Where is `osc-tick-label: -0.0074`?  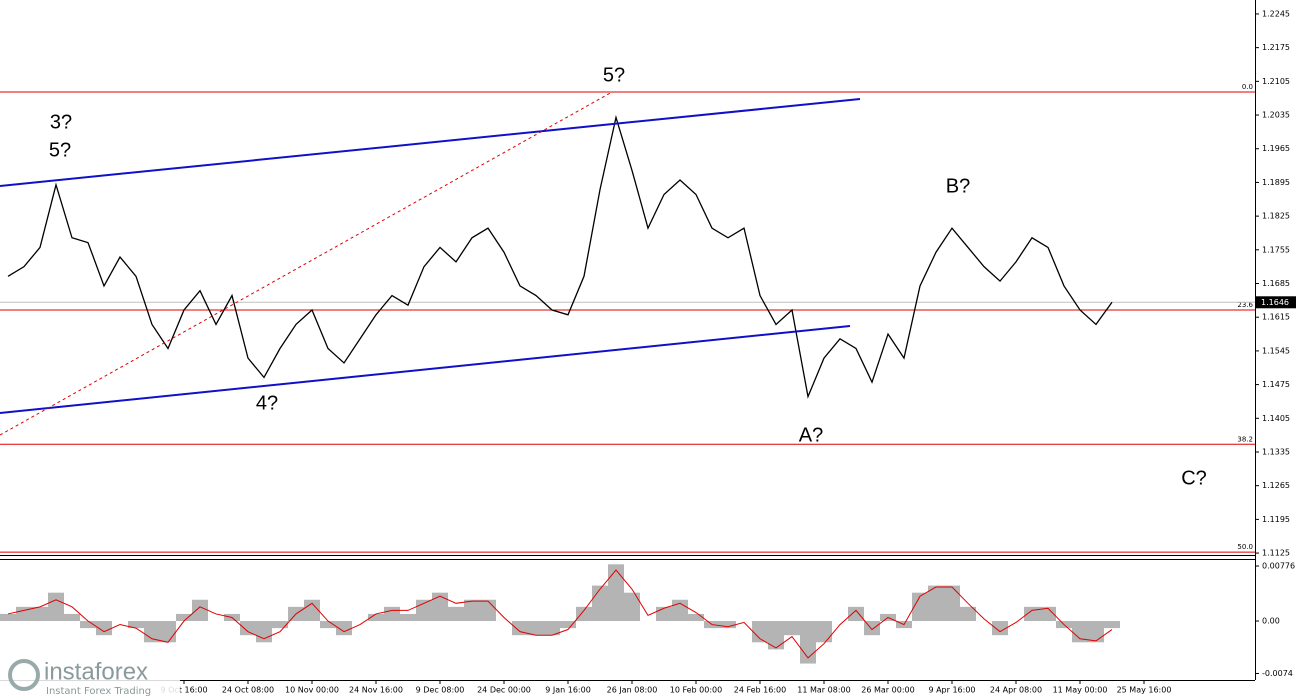 osc-tick-label: -0.0074 is located at coordinates (1277, 673).